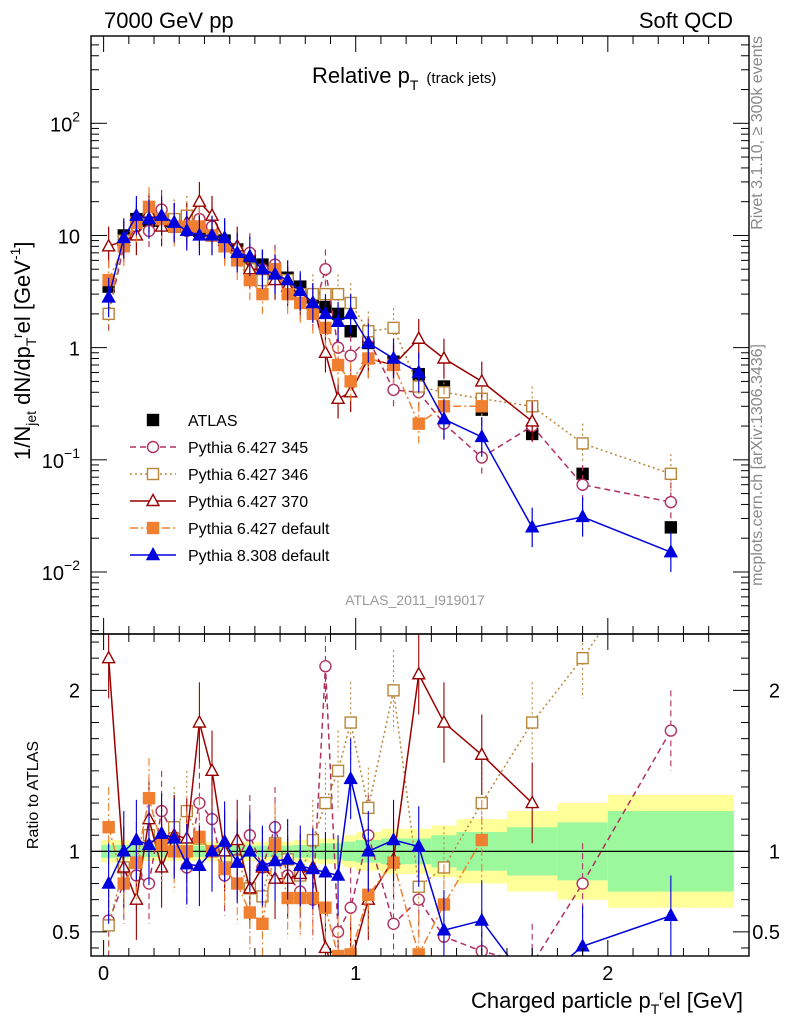 The width and height of the screenshot is (786, 1024). Describe the element at coordinates (774, 691) in the screenshot. I see `ratio-tick-label-right: 2` at that location.